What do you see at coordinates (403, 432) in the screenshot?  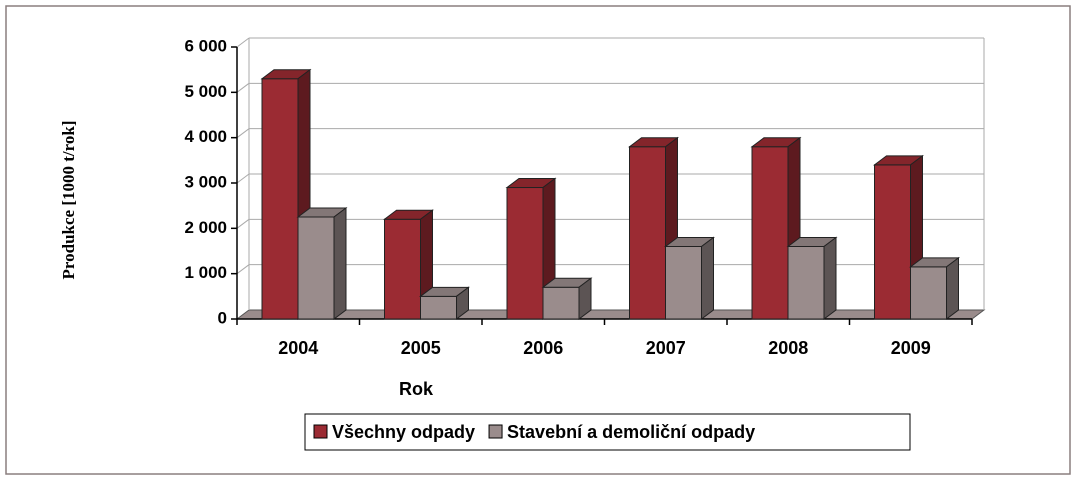 I see `legend-label: Všechny odpady` at bounding box center [403, 432].